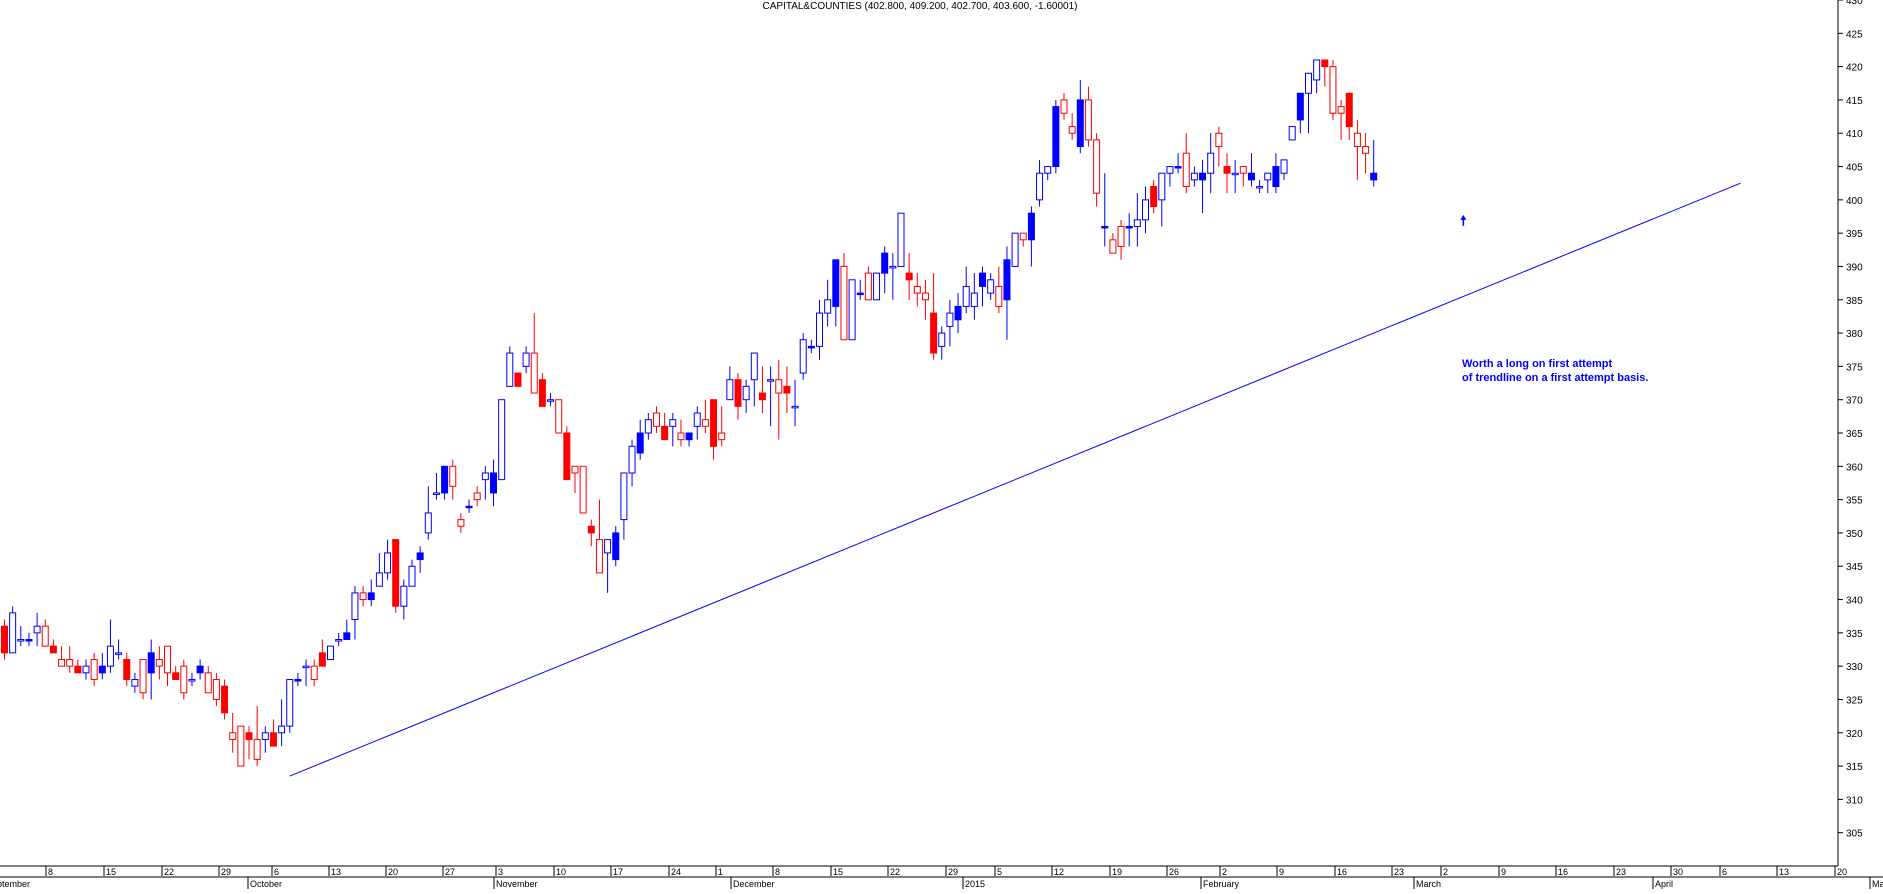  I want to click on y-tick-label: 420, so click(1854, 68).